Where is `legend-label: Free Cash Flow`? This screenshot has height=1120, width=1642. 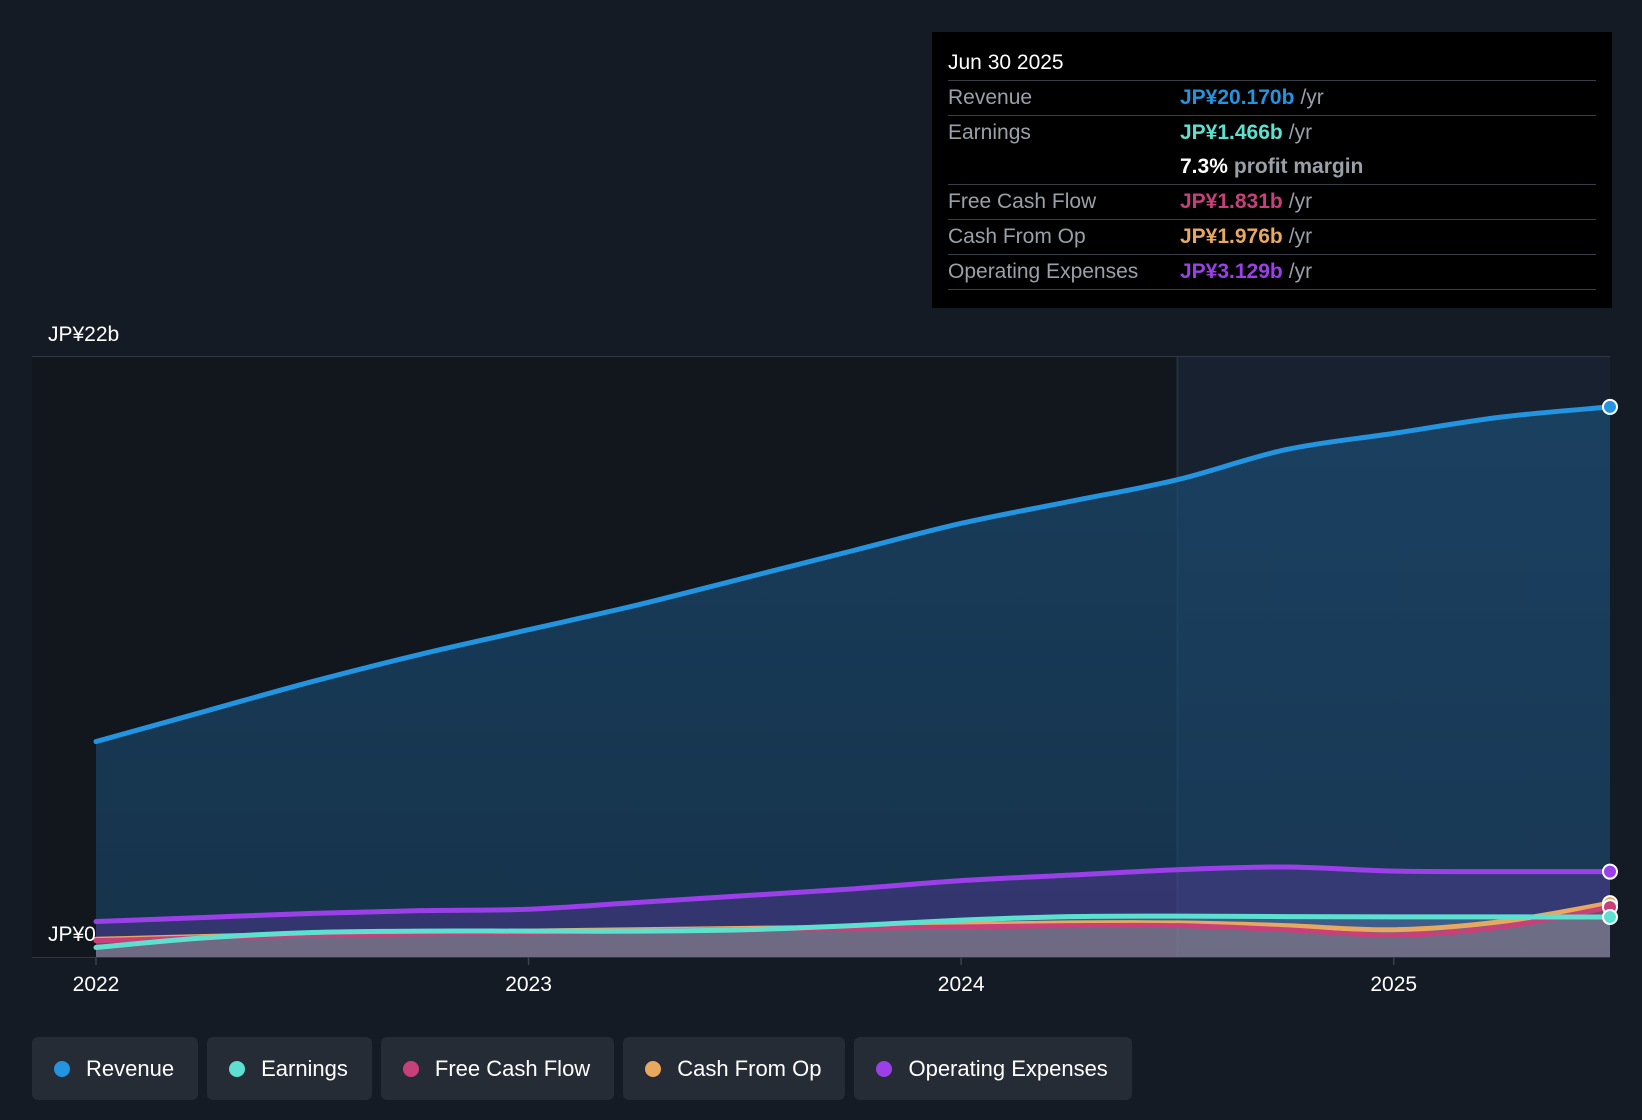 legend-label: Free Cash Flow is located at coordinates (512, 1068).